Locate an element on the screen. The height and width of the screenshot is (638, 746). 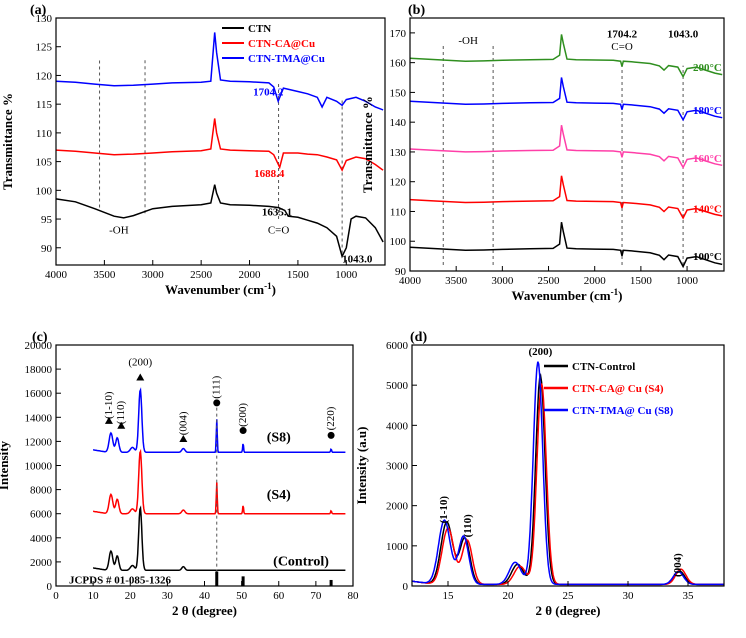
y-tick-label: 6000 is located at coordinates (41, 515).